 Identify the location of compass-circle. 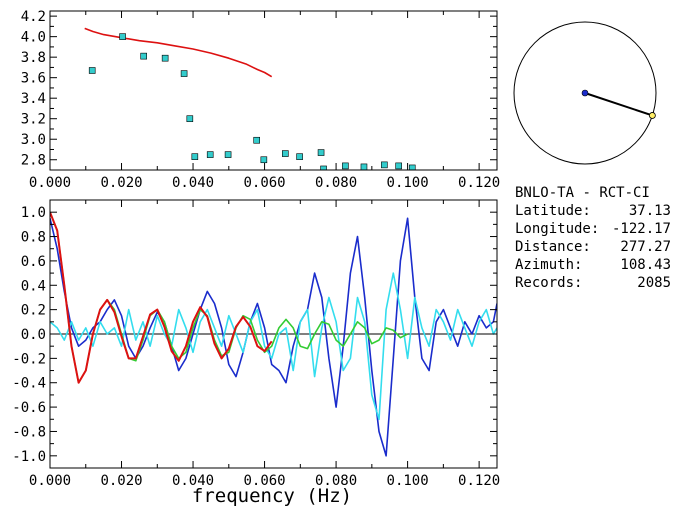
(585, 93).